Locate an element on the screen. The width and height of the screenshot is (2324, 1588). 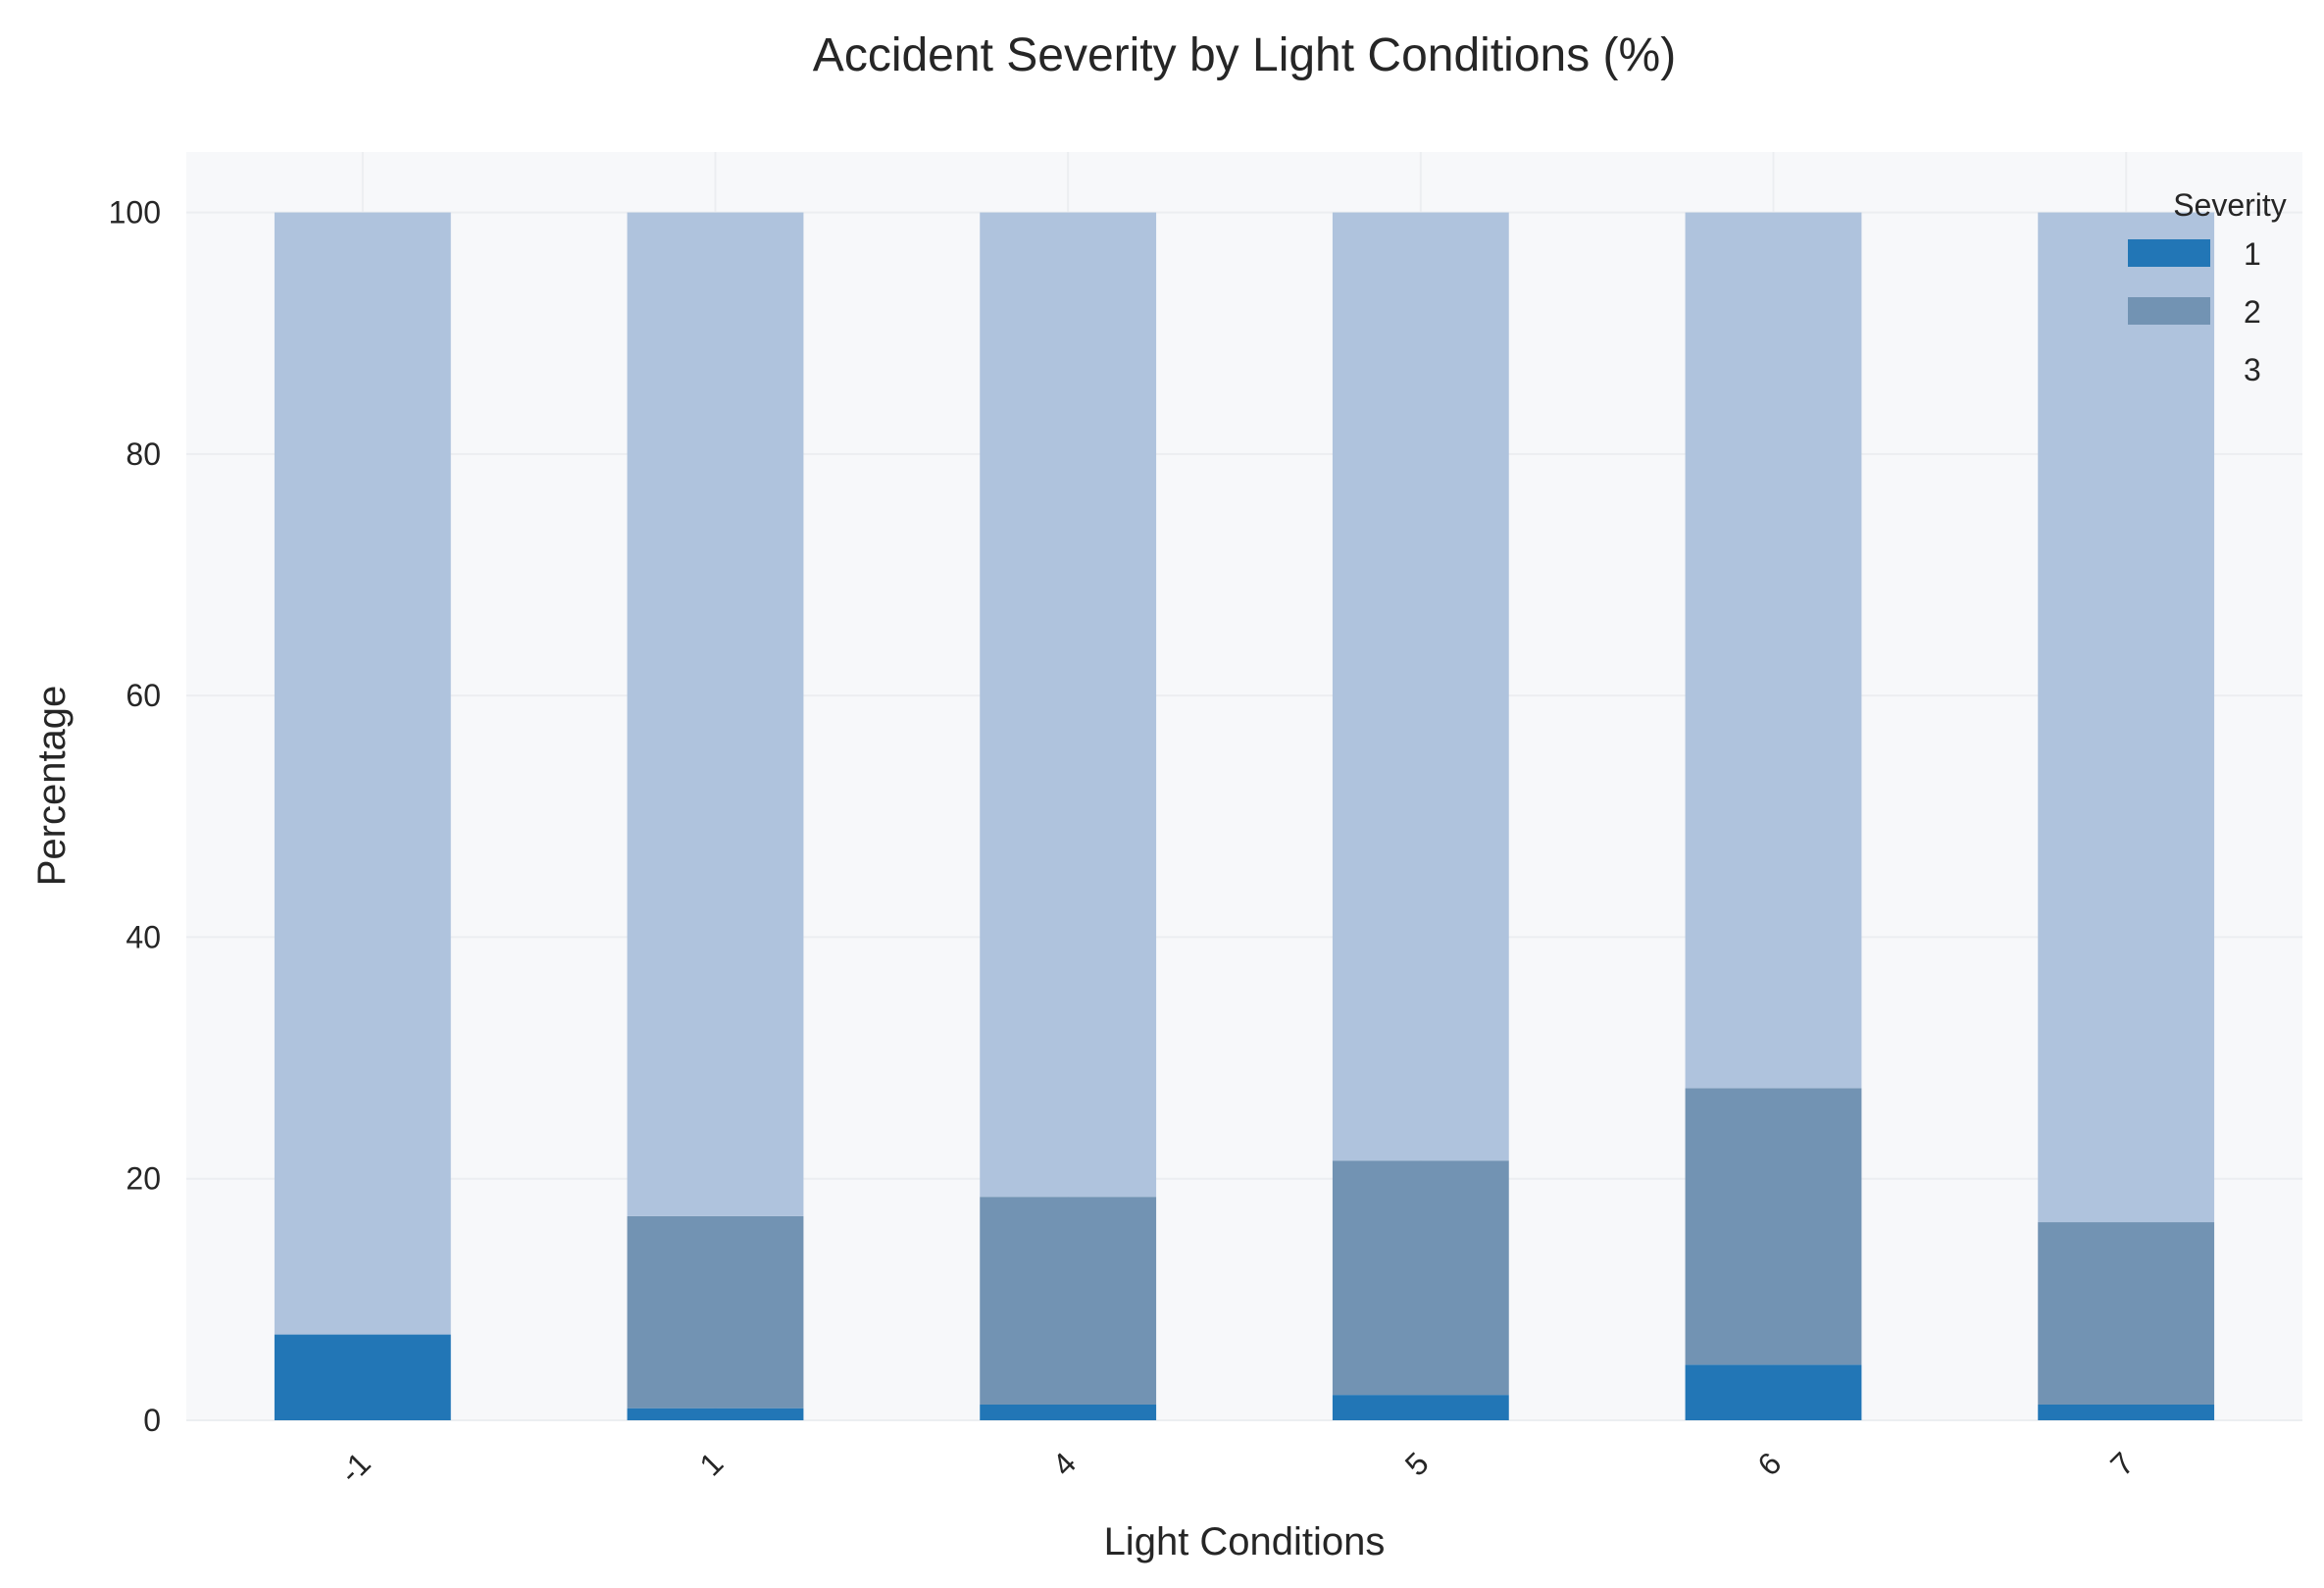
x-tick-label: 5 is located at coordinates (1417, 1463).